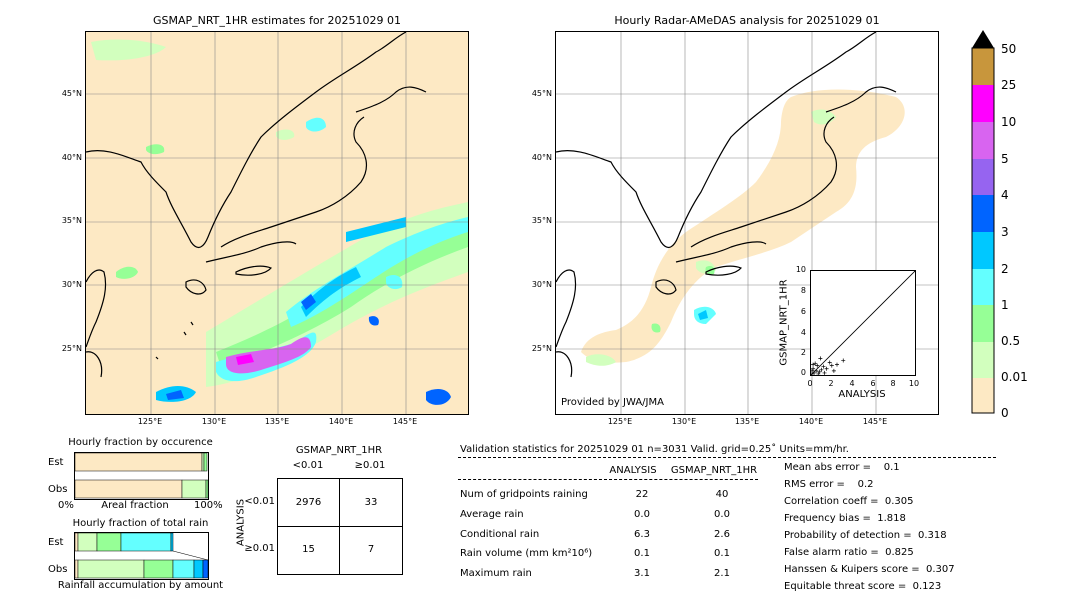  Describe the element at coordinates (339, 450) in the screenshot. I see `contingency-header: GSMAP_NRT_1HR` at that location.